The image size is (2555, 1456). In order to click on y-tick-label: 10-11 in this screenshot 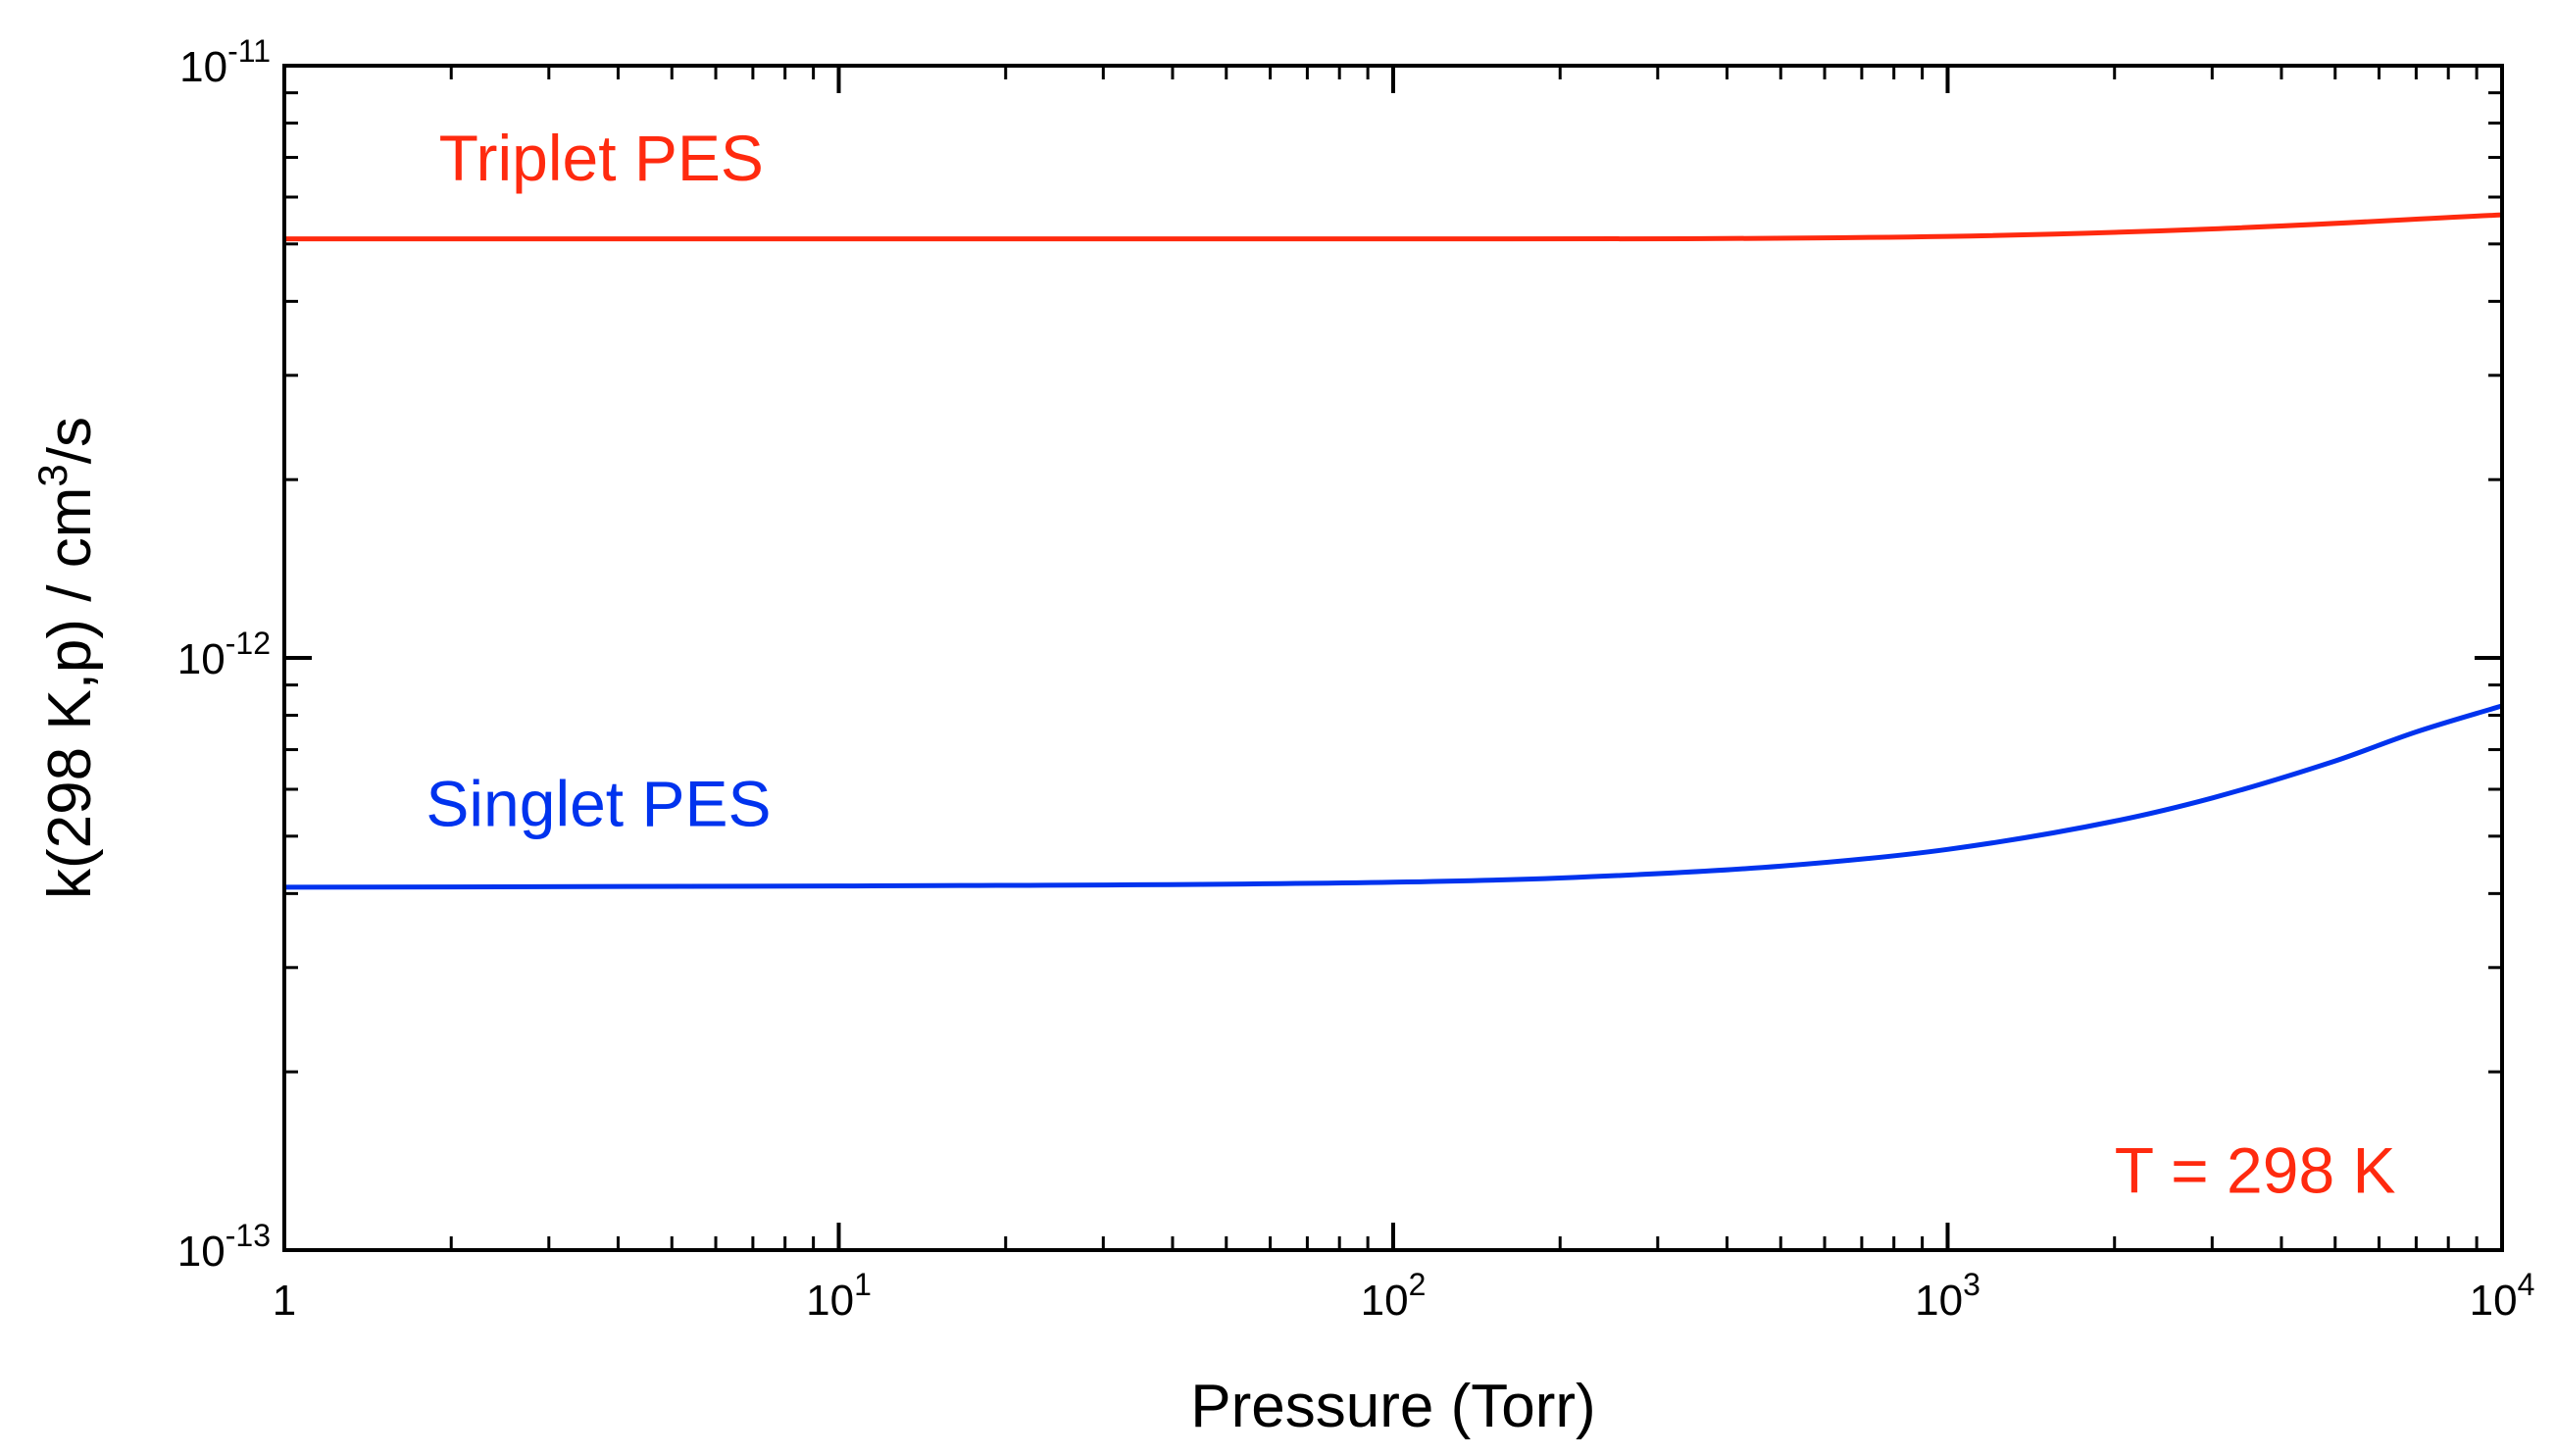, I will do `click(225, 62)`.